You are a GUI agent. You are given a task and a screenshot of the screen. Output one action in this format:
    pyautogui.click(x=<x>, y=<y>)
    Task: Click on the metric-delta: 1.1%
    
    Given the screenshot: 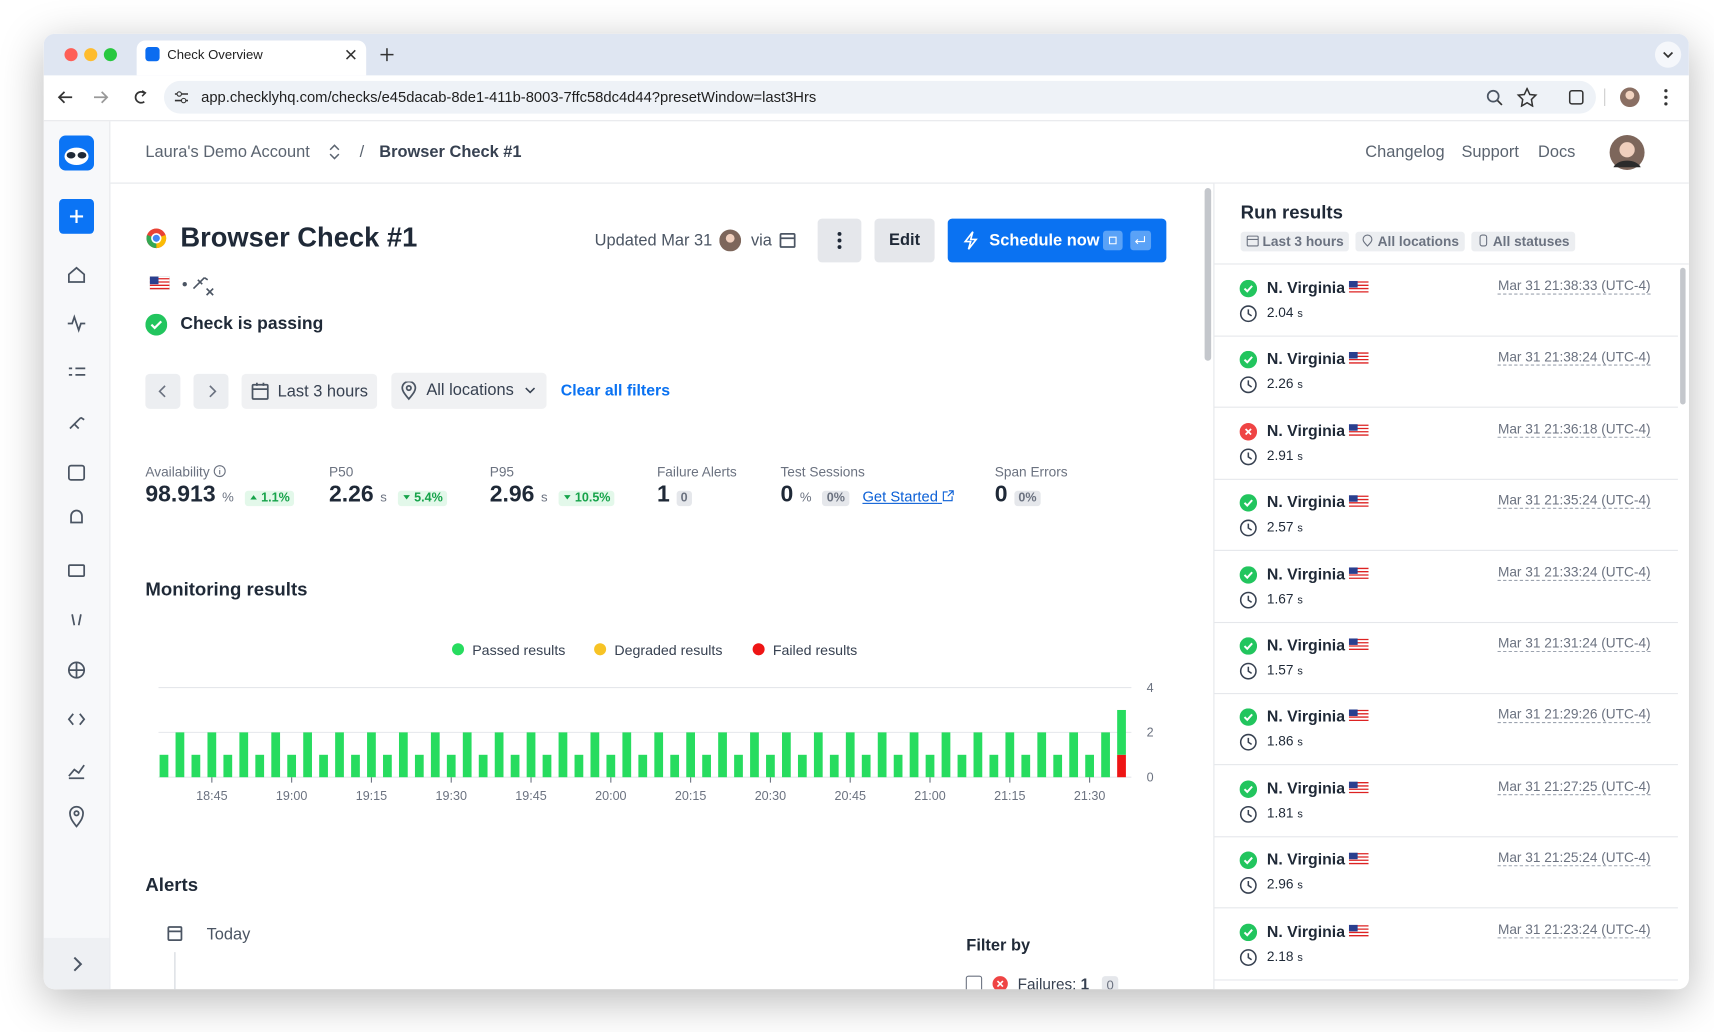 What is the action you would take?
    pyautogui.click(x=269, y=498)
    